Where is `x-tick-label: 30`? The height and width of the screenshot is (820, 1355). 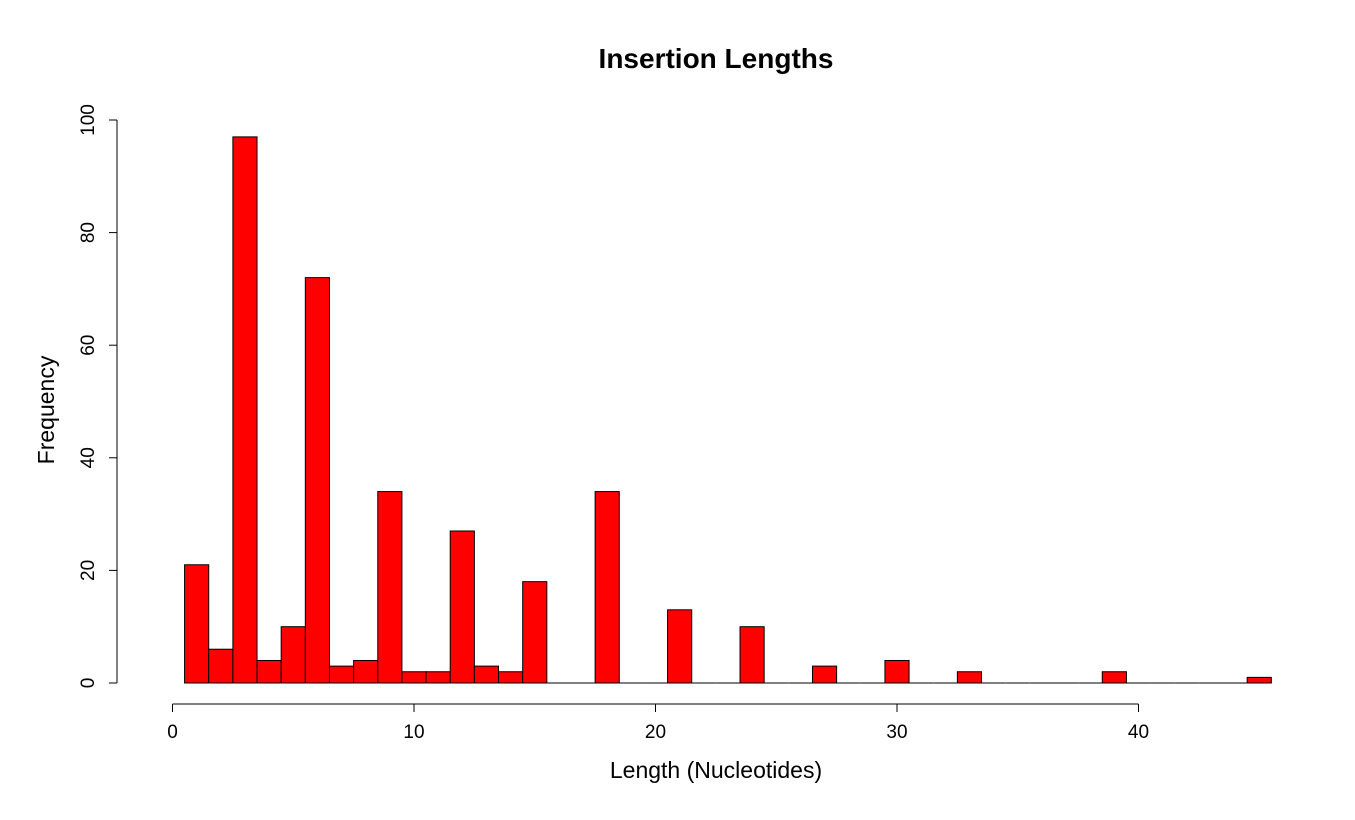
x-tick-label: 30 is located at coordinates (896, 732).